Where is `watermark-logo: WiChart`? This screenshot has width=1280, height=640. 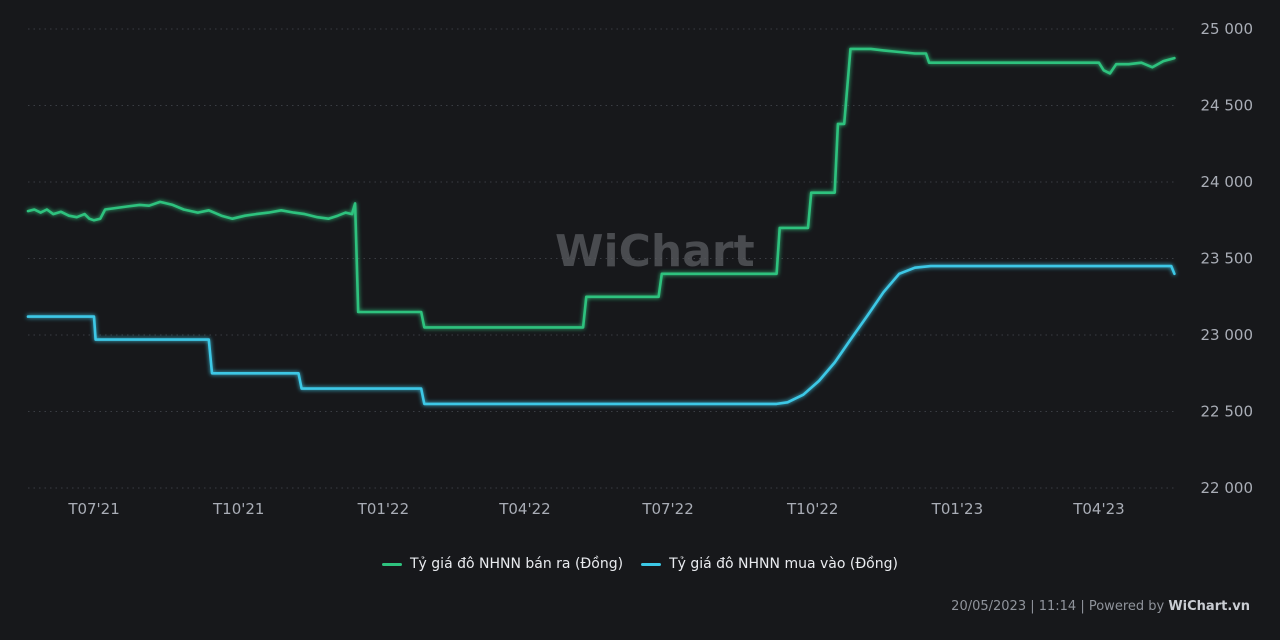 watermark-logo: WiChart is located at coordinates (655, 251).